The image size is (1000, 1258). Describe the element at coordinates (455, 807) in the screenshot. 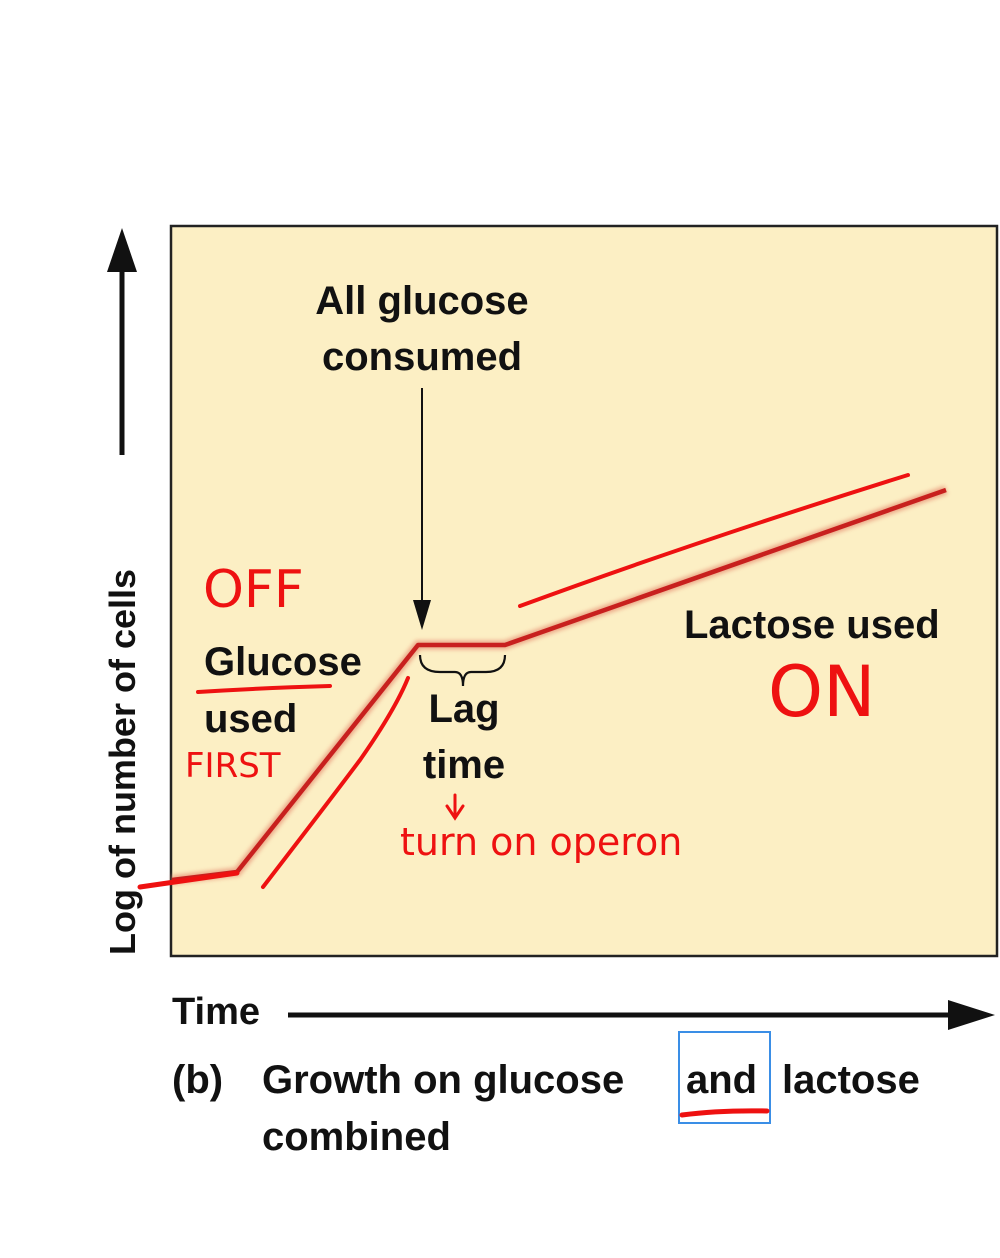

I see `handwritten-arrow` at that location.